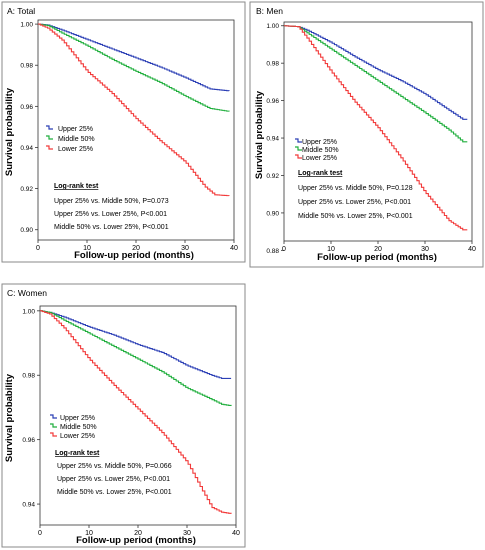 The image size is (485, 550). What do you see at coordinates (272, 251) in the screenshot?
I see `y-tick-label: 0.88` at bounding box center [272, 251].